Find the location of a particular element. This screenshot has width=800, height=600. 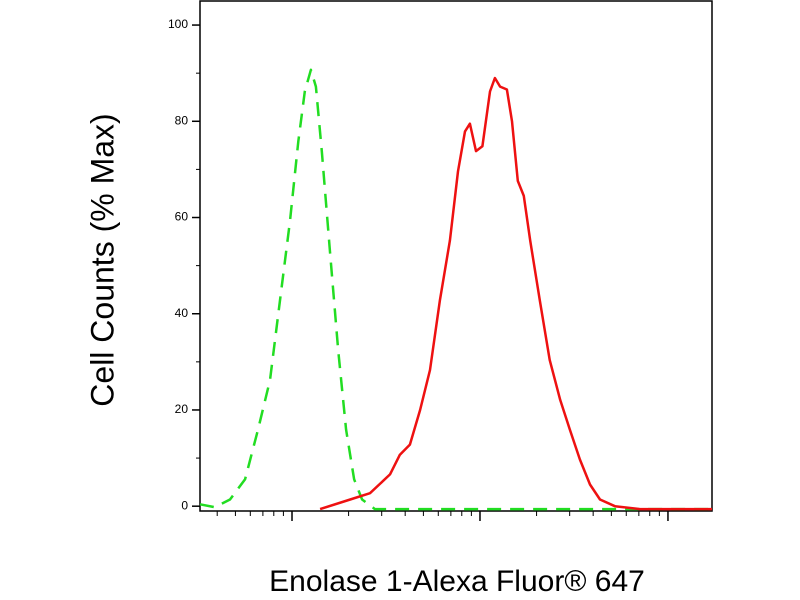

y-tick-label: 20 is located at coordinates (182, 409).